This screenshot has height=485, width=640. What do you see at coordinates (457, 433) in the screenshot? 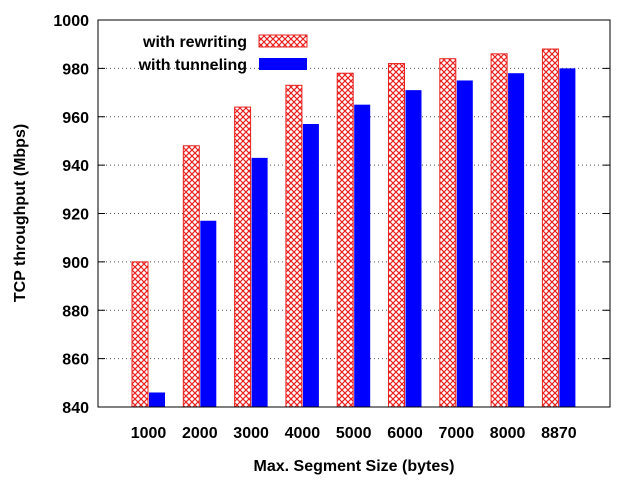
I see `x-tick-label: 7000` at bounding box center [457, 433].